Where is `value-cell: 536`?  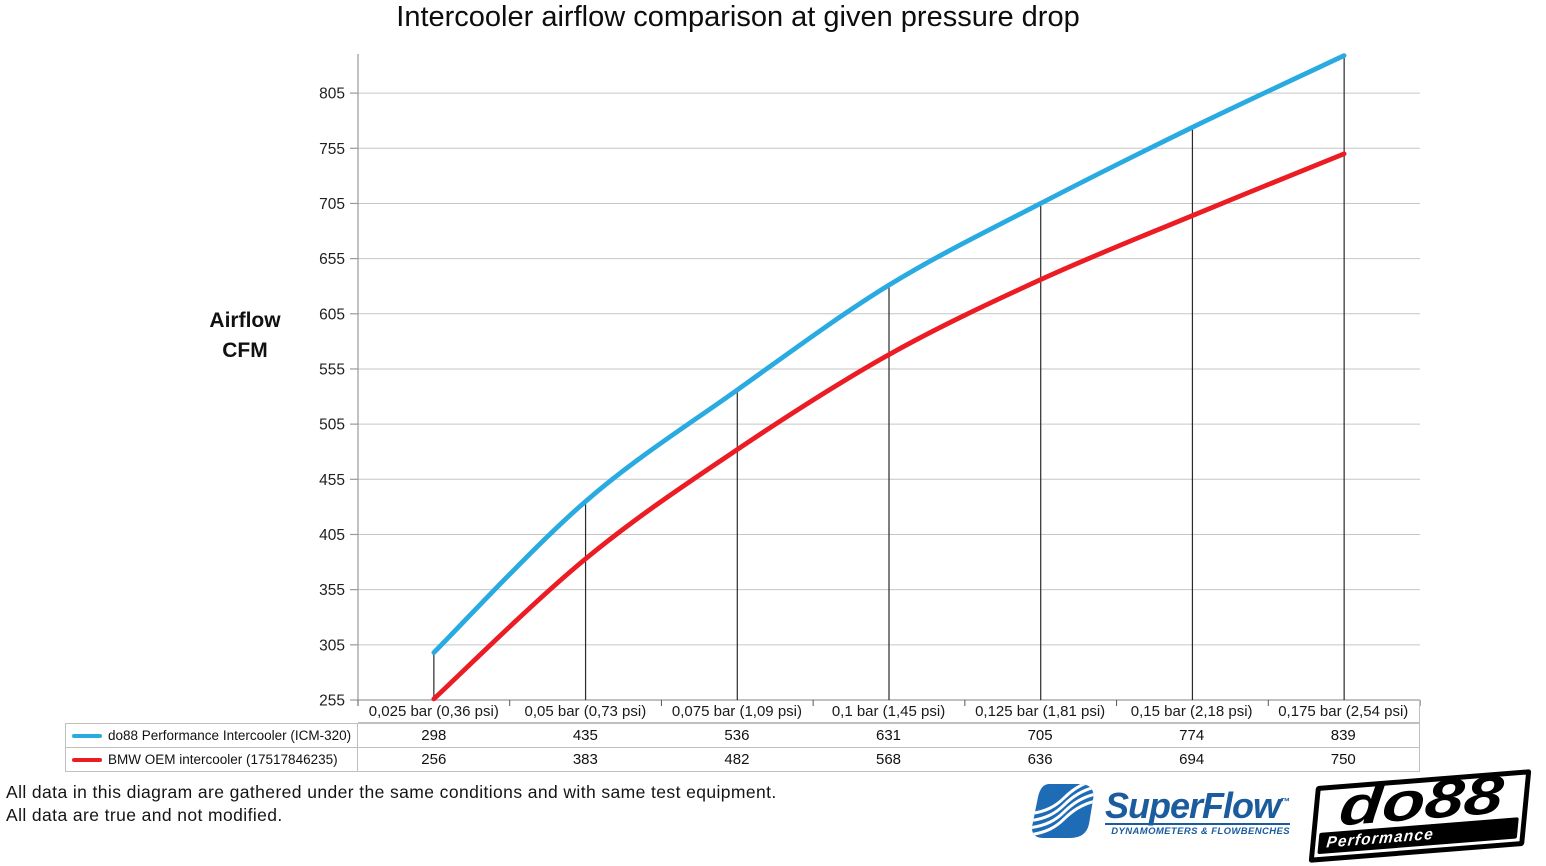 value-cell: 536 is located at coordinates (737, 735).